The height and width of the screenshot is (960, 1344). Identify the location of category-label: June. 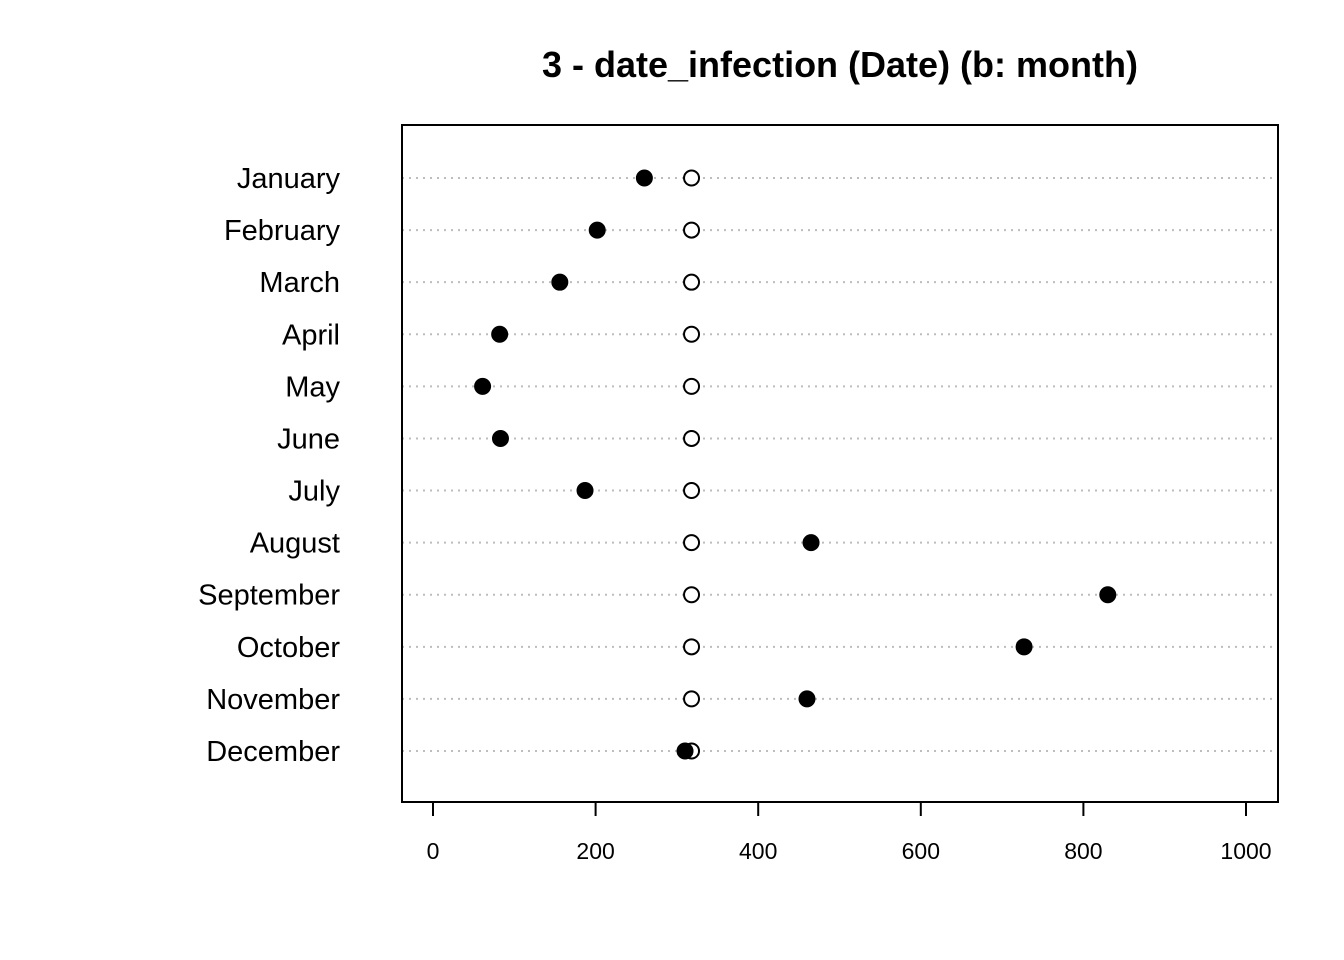
(308, 439).